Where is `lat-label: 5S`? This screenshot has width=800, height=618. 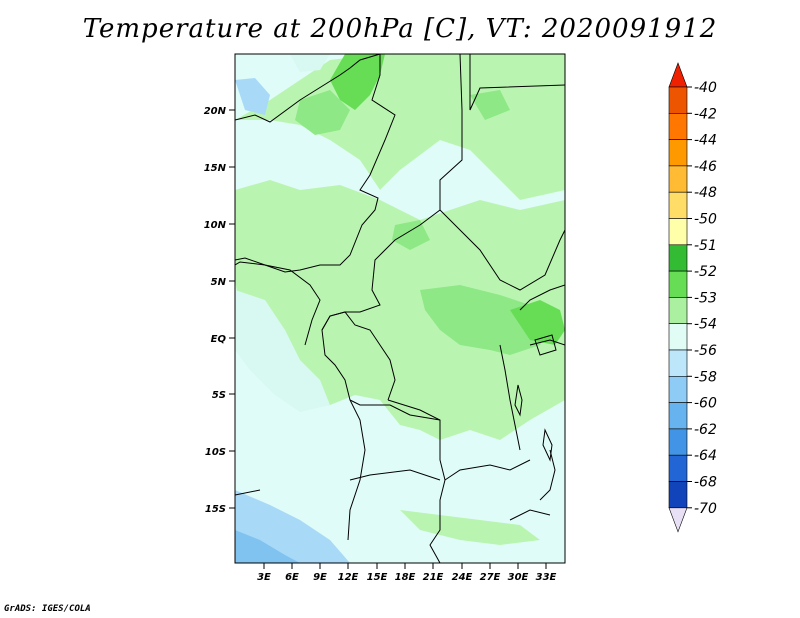
lat-label: 5S is located at coordinates (219, 395).